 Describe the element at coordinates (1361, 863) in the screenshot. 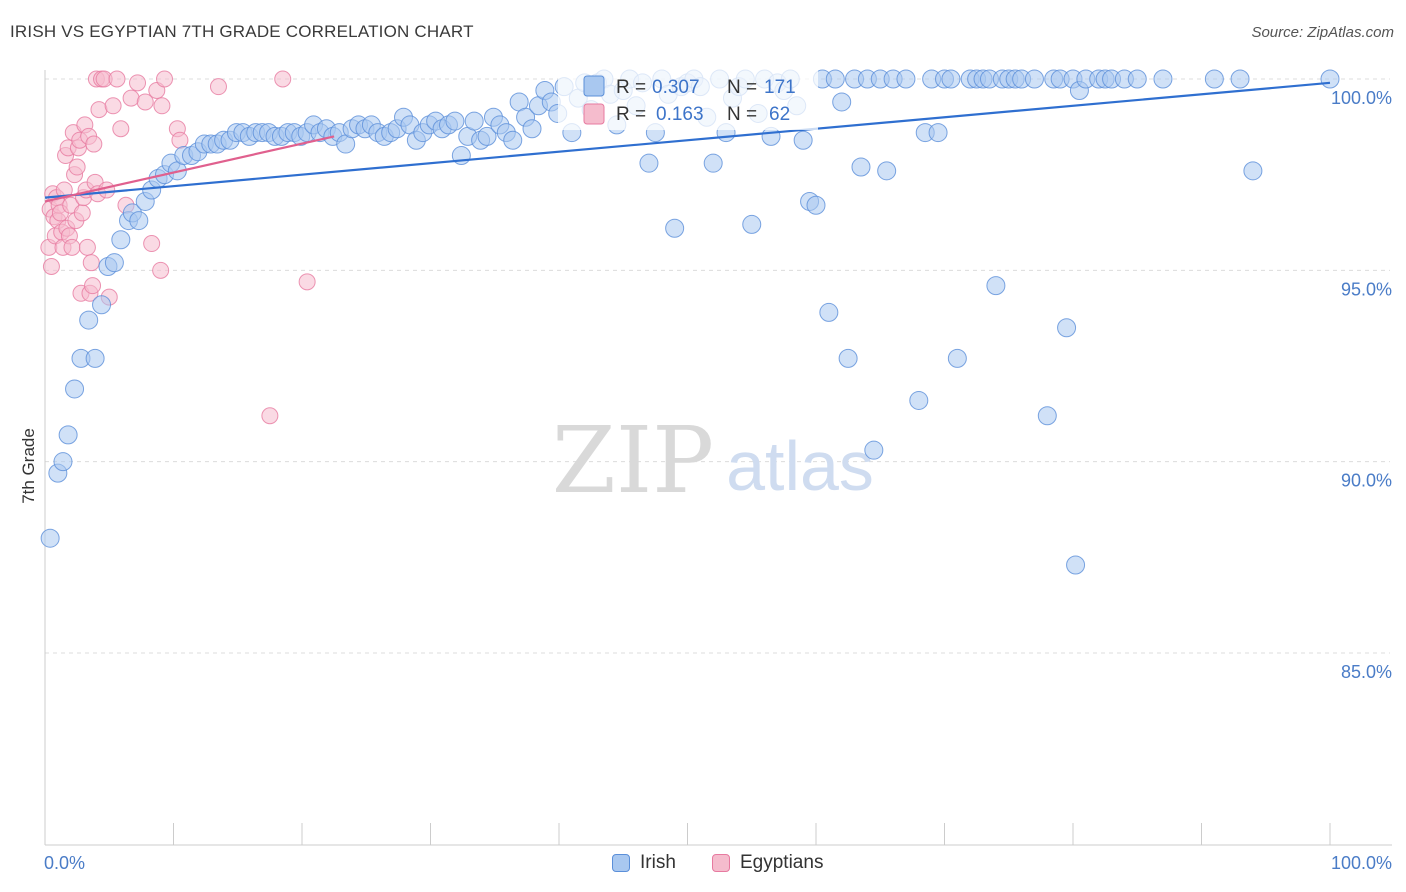

I see `x-tick-label-end: 100.0%` at that location.